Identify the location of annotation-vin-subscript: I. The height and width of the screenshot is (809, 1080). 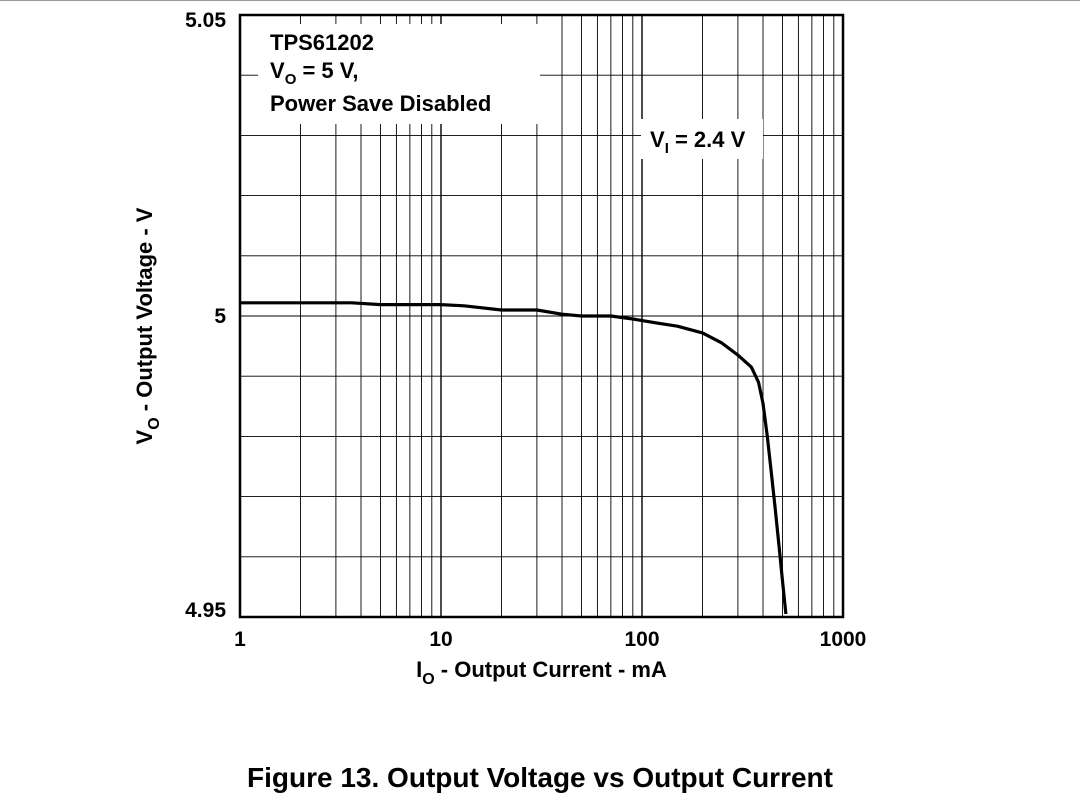
(667, 148).